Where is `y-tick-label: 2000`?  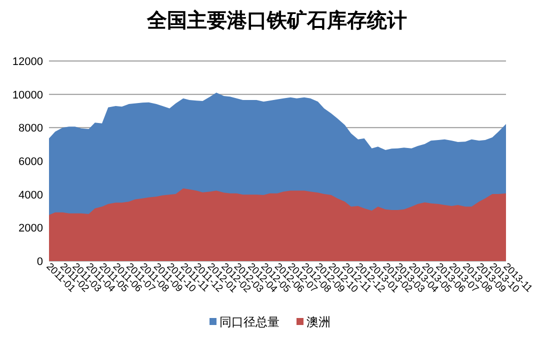 y-tick-label: 2000 is located at coordinates (30, 228).